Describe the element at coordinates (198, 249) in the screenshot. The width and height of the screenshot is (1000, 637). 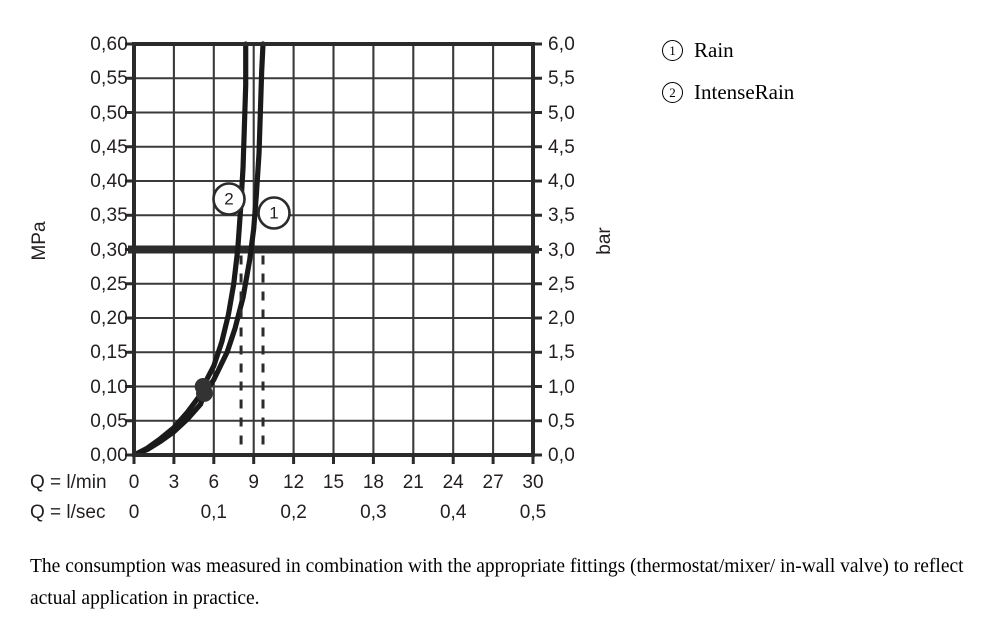
I see `curve-lines` at that location.